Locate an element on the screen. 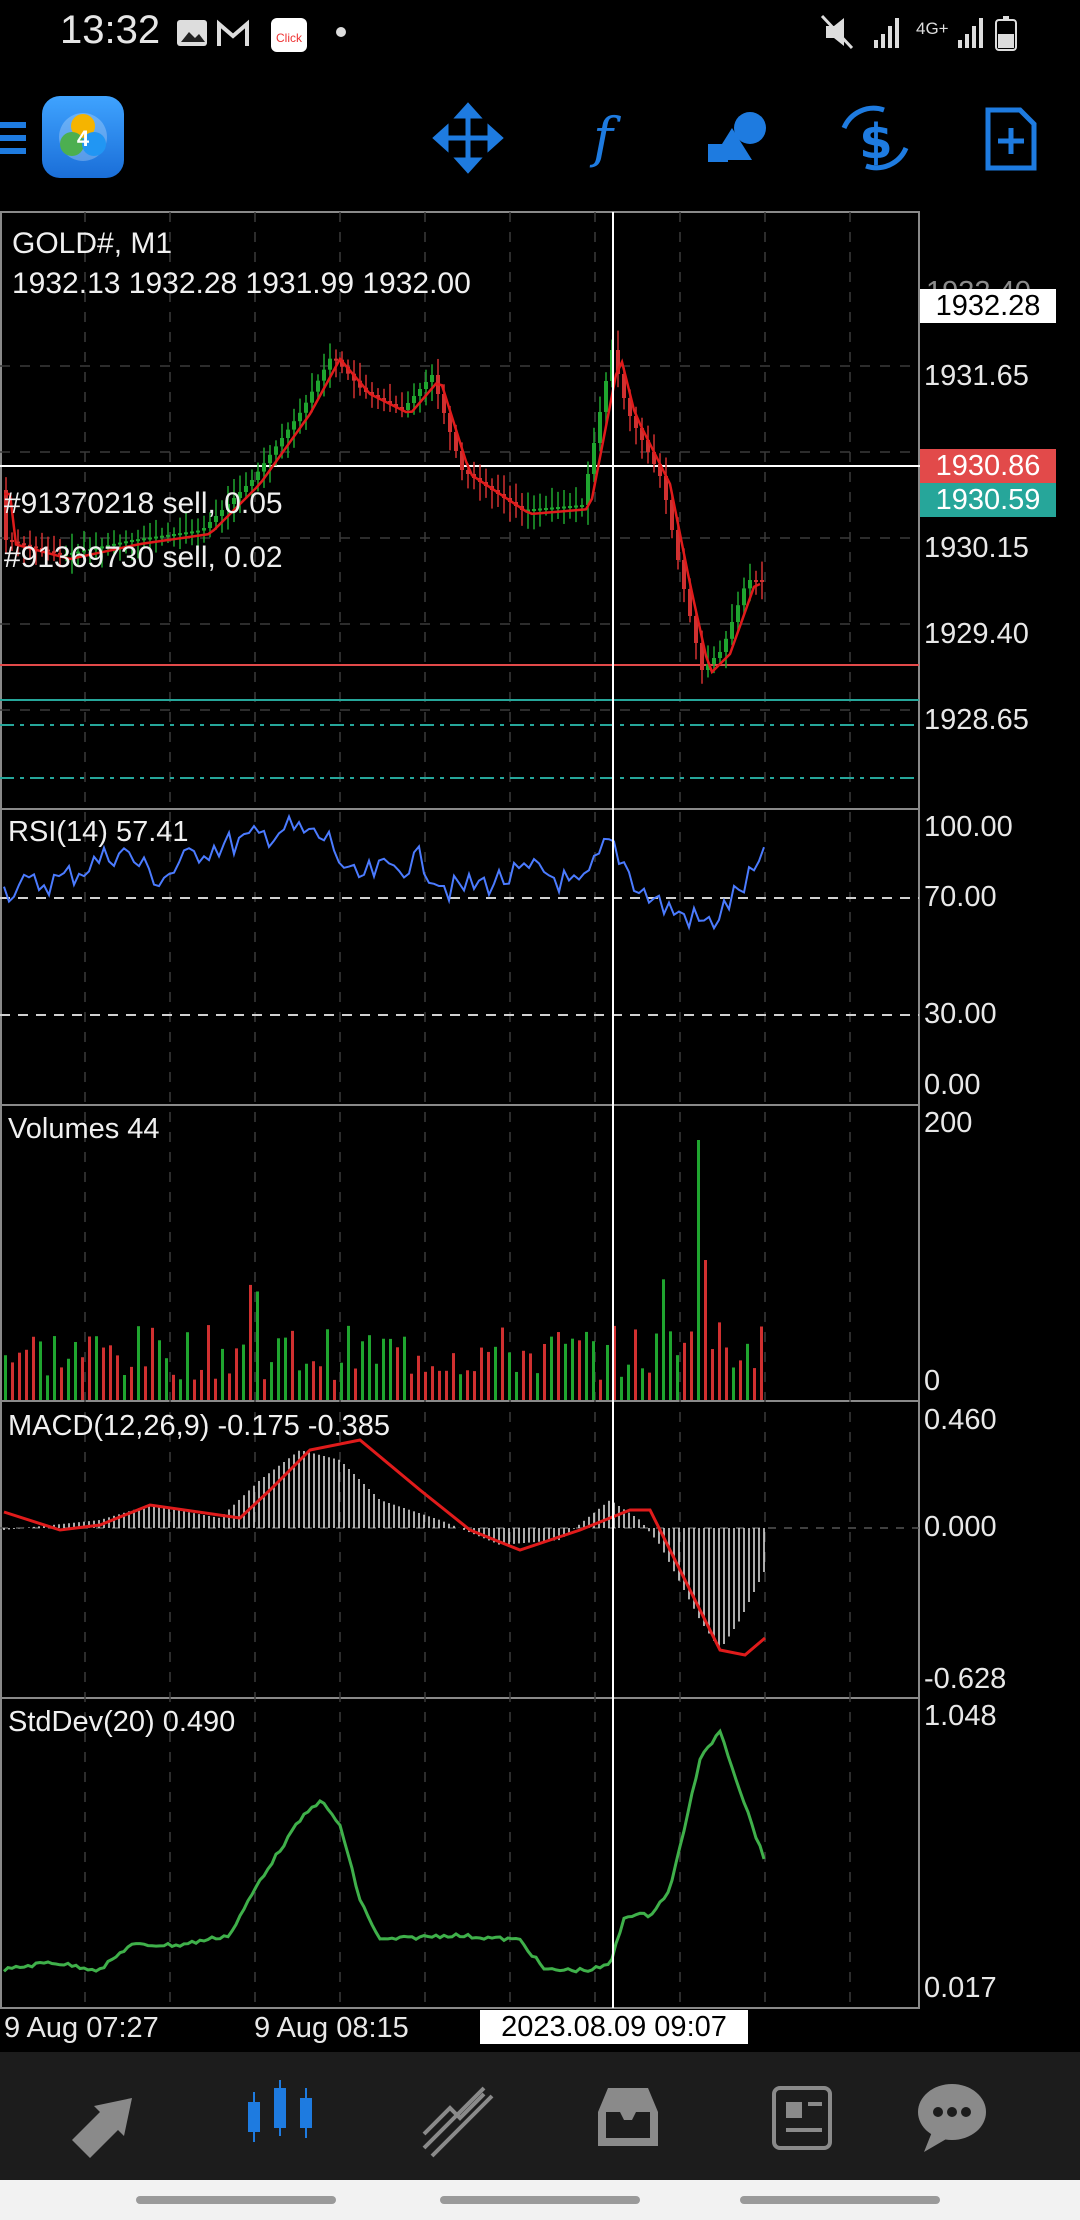 The width and height of the screenshot is (1080, 2220). indicators-icon: f is located at coordinates (605, 137).